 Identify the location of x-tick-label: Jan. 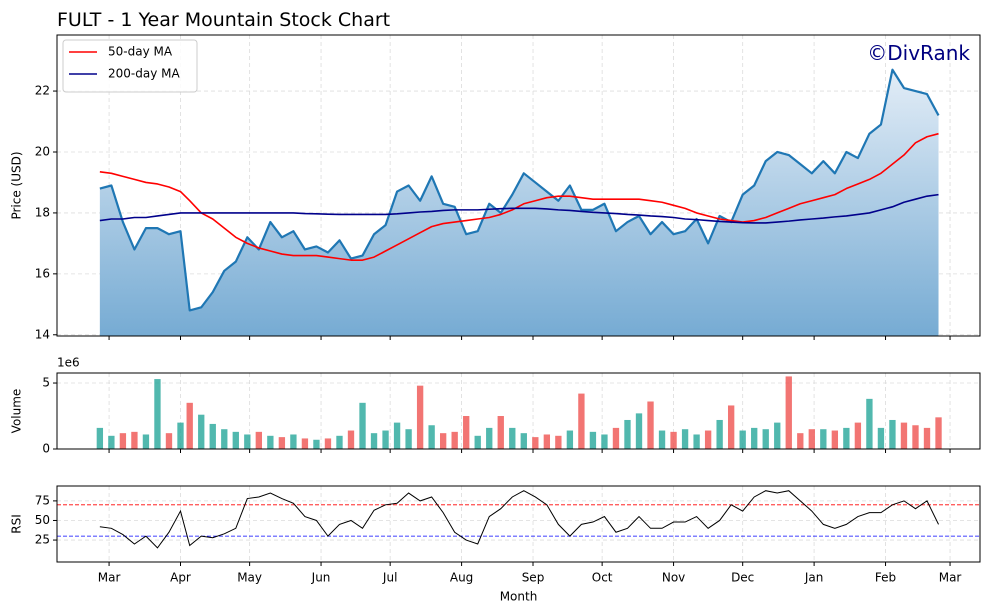
(814, 578).